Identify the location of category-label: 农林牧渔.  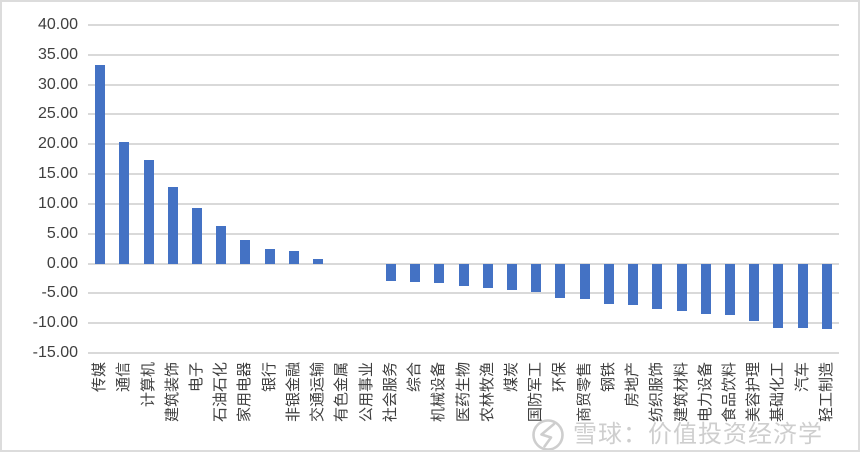
(487, 392).